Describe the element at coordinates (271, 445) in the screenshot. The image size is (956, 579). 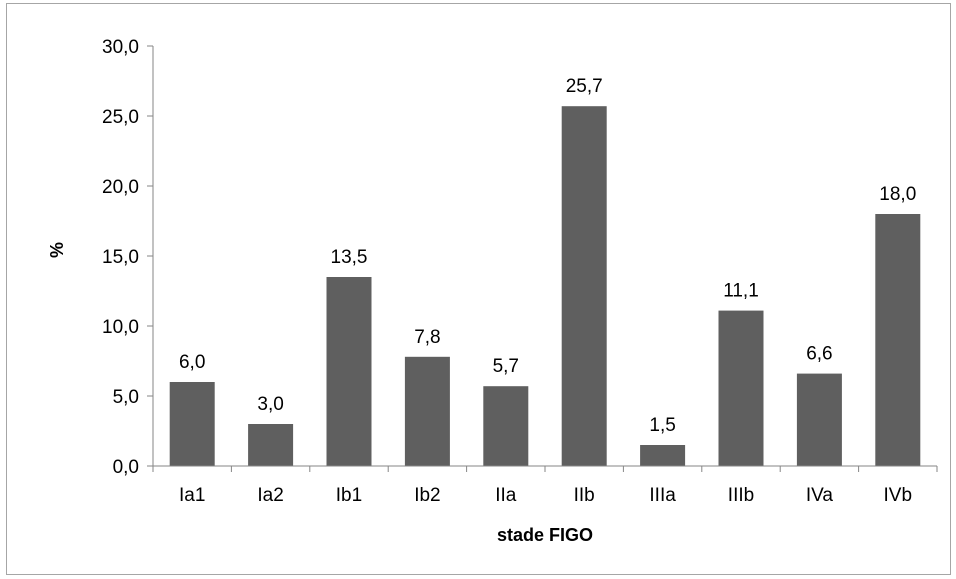
I see `bar-Ia2` at that location.